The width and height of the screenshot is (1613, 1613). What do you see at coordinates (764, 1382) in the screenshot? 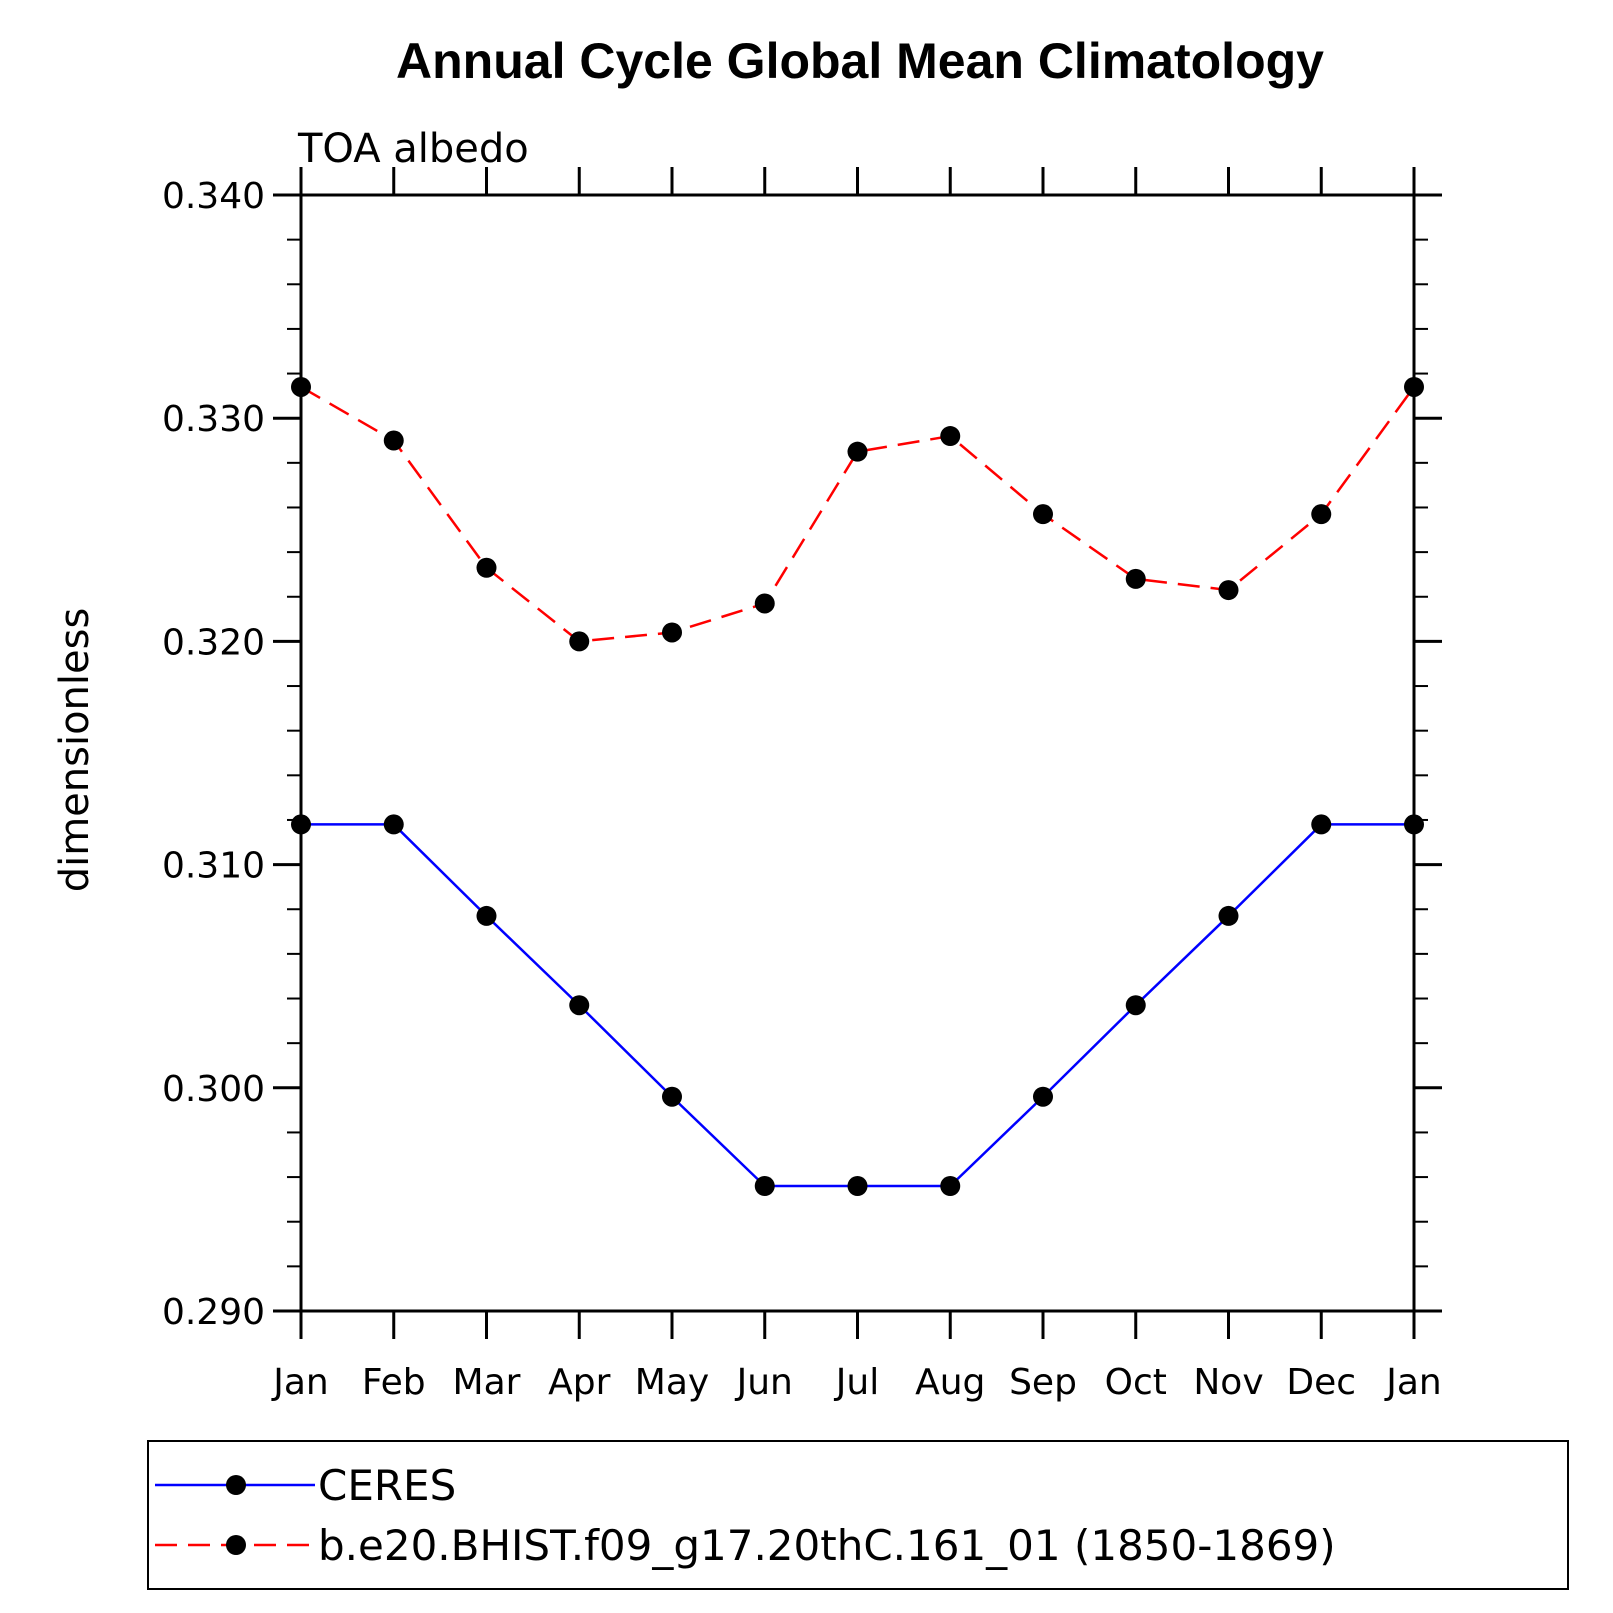
I see `x-tick-label: Jun` at bounding box center [764, 1382].